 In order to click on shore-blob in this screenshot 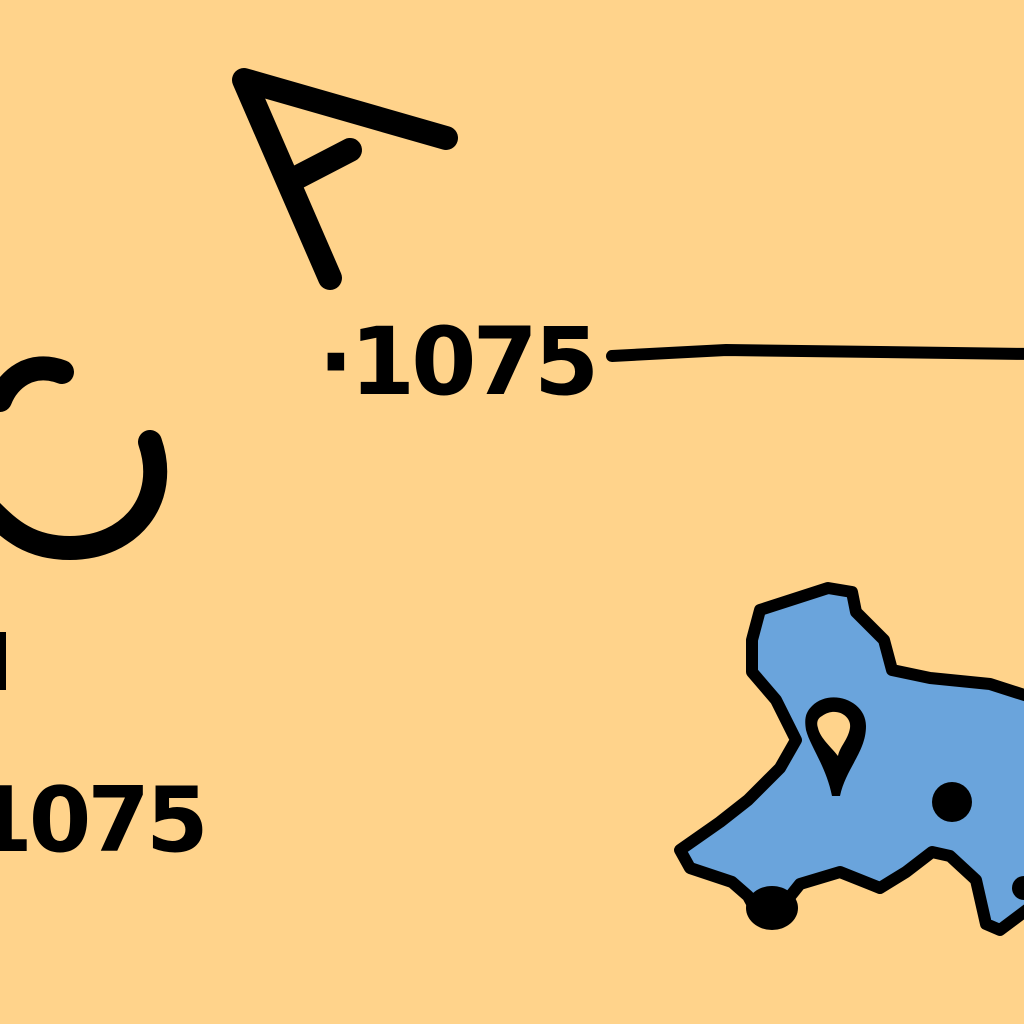, I will do `click(772, 908)`.